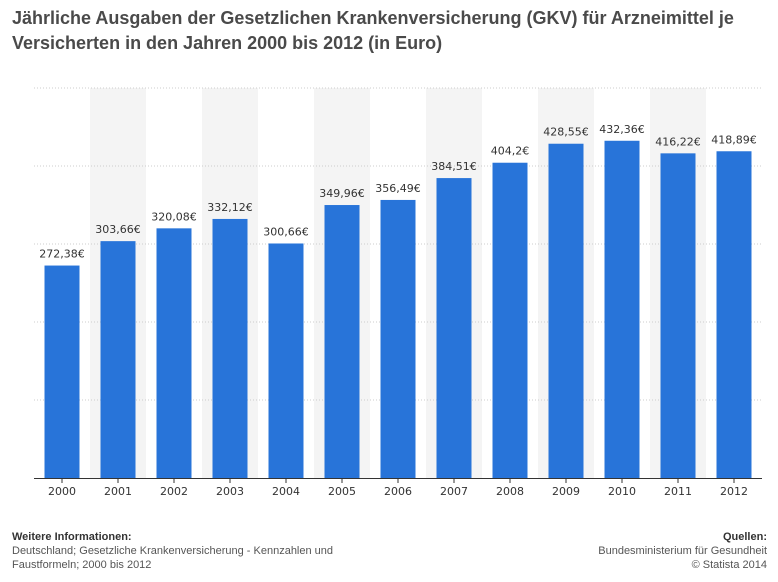 The width and height of the screenshot is (778, 582). I want to click on value-label-2005: 349,96€, so click(342, 193).